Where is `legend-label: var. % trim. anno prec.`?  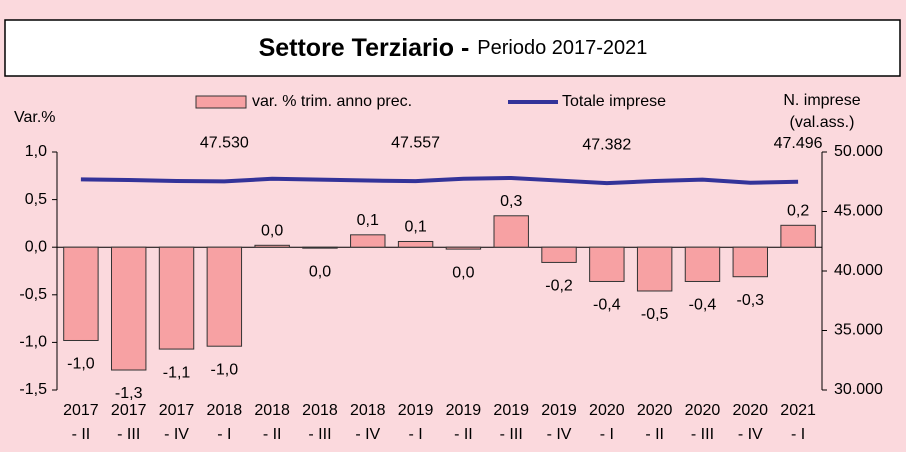 legend-label: var. % trim. anno prec. is located at coordinates (332, 101).